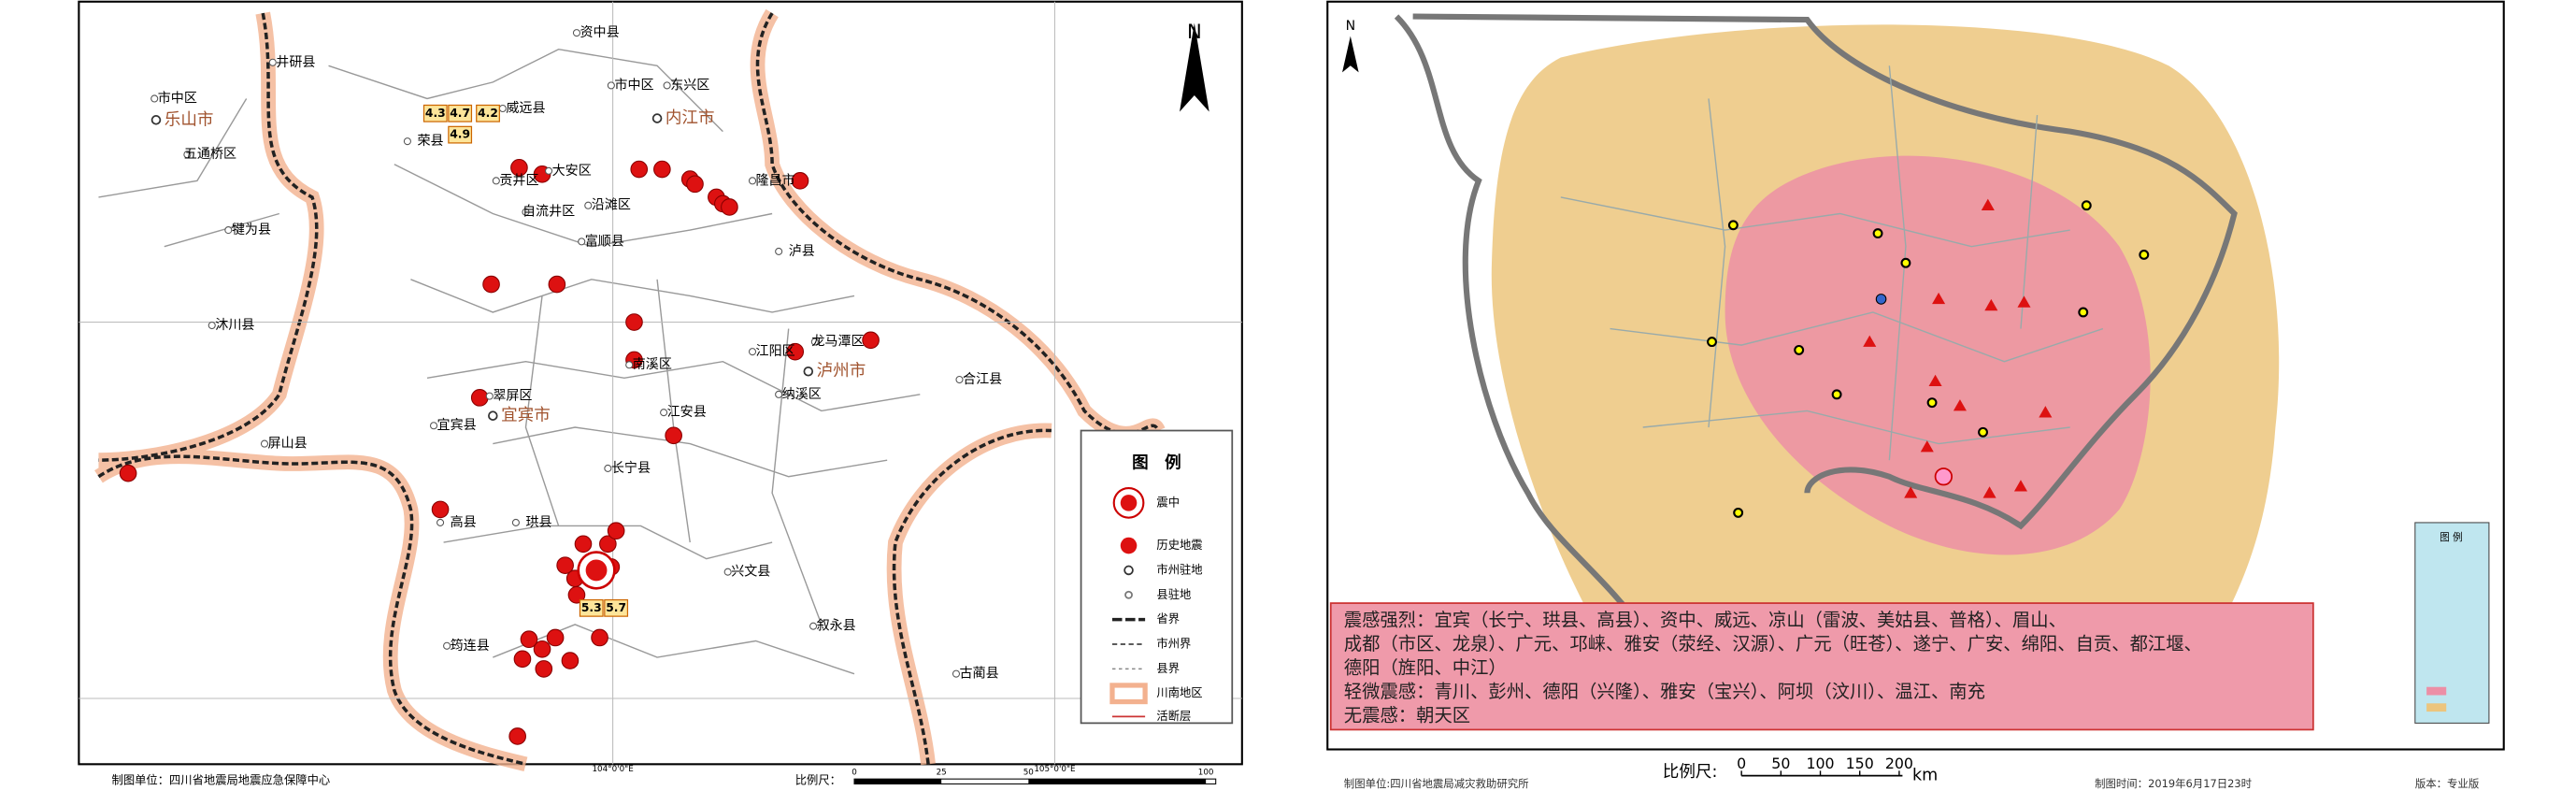 The width and height of the screenshot is (2576, 791). What do you see at coordinates (775, 351) in the screenshot?
I see `place-label: 江阳区` at bounding box center [775, 351].